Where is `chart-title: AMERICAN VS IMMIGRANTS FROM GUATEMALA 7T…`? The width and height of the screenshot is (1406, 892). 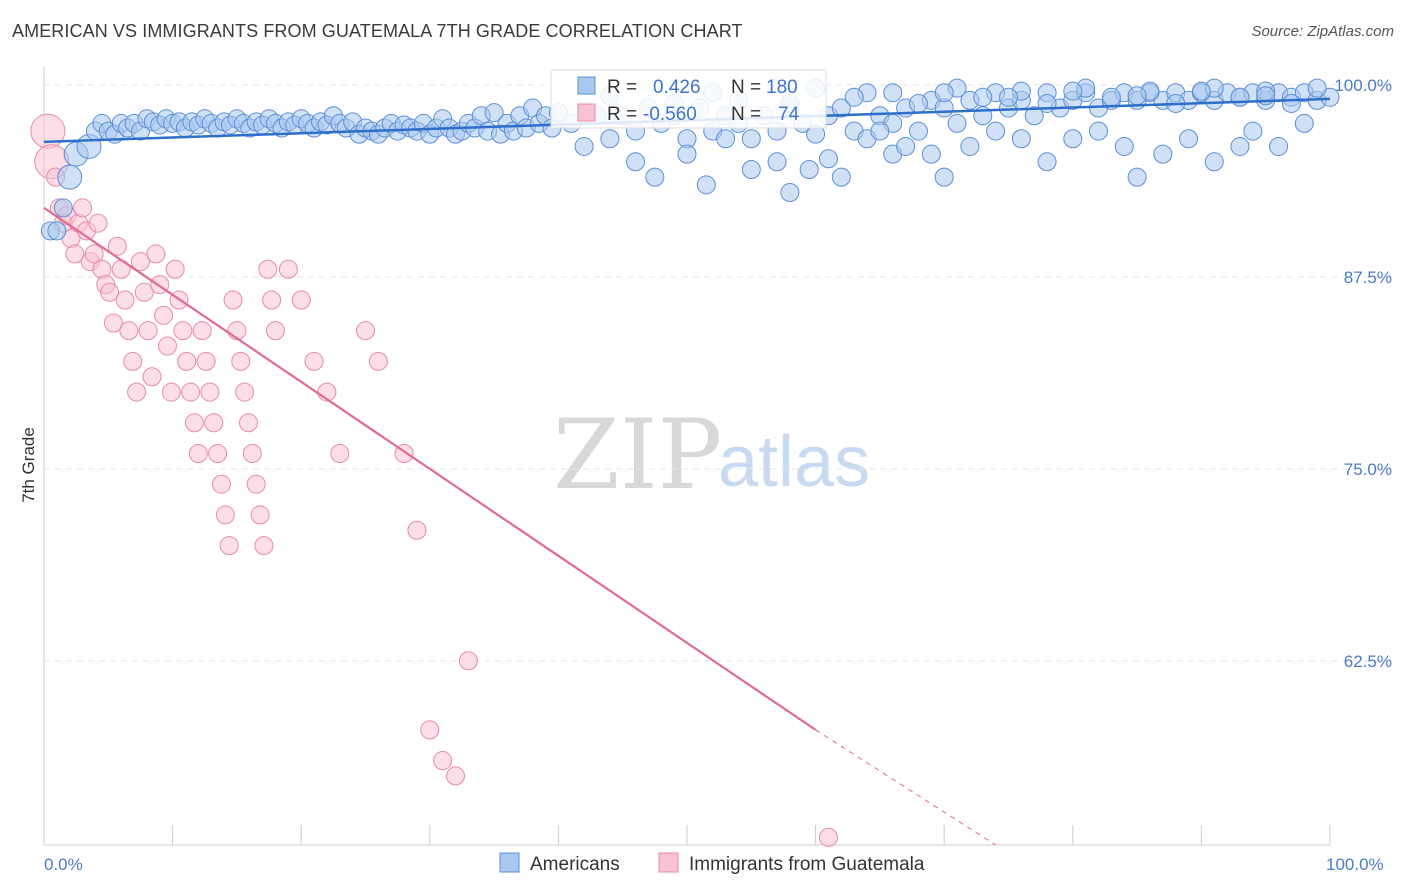
chart-title: AMERICAN VS IMMIGRANTS FROM GUATEMALA 7T… is located at coordinates (377, 31).